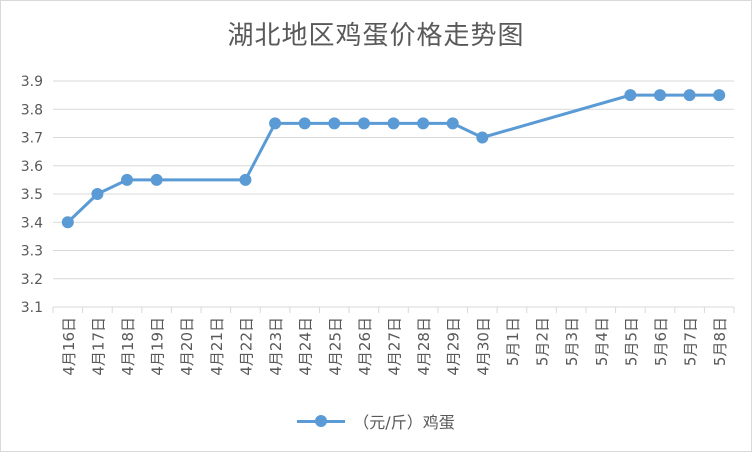 This screenshot has width=752, height=452. Describe the element at coordinates (483, 346) in the screenshot. I see `x-tick-label: 4月30日` at that location.